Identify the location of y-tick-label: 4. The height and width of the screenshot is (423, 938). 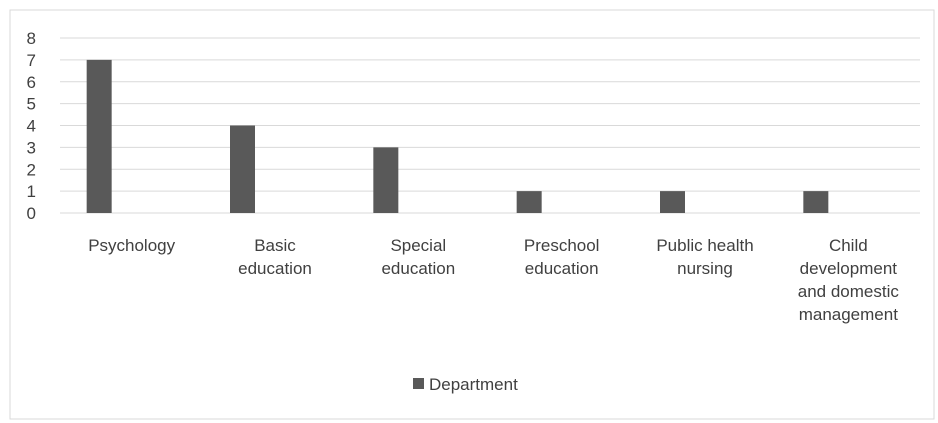
(31, 126).